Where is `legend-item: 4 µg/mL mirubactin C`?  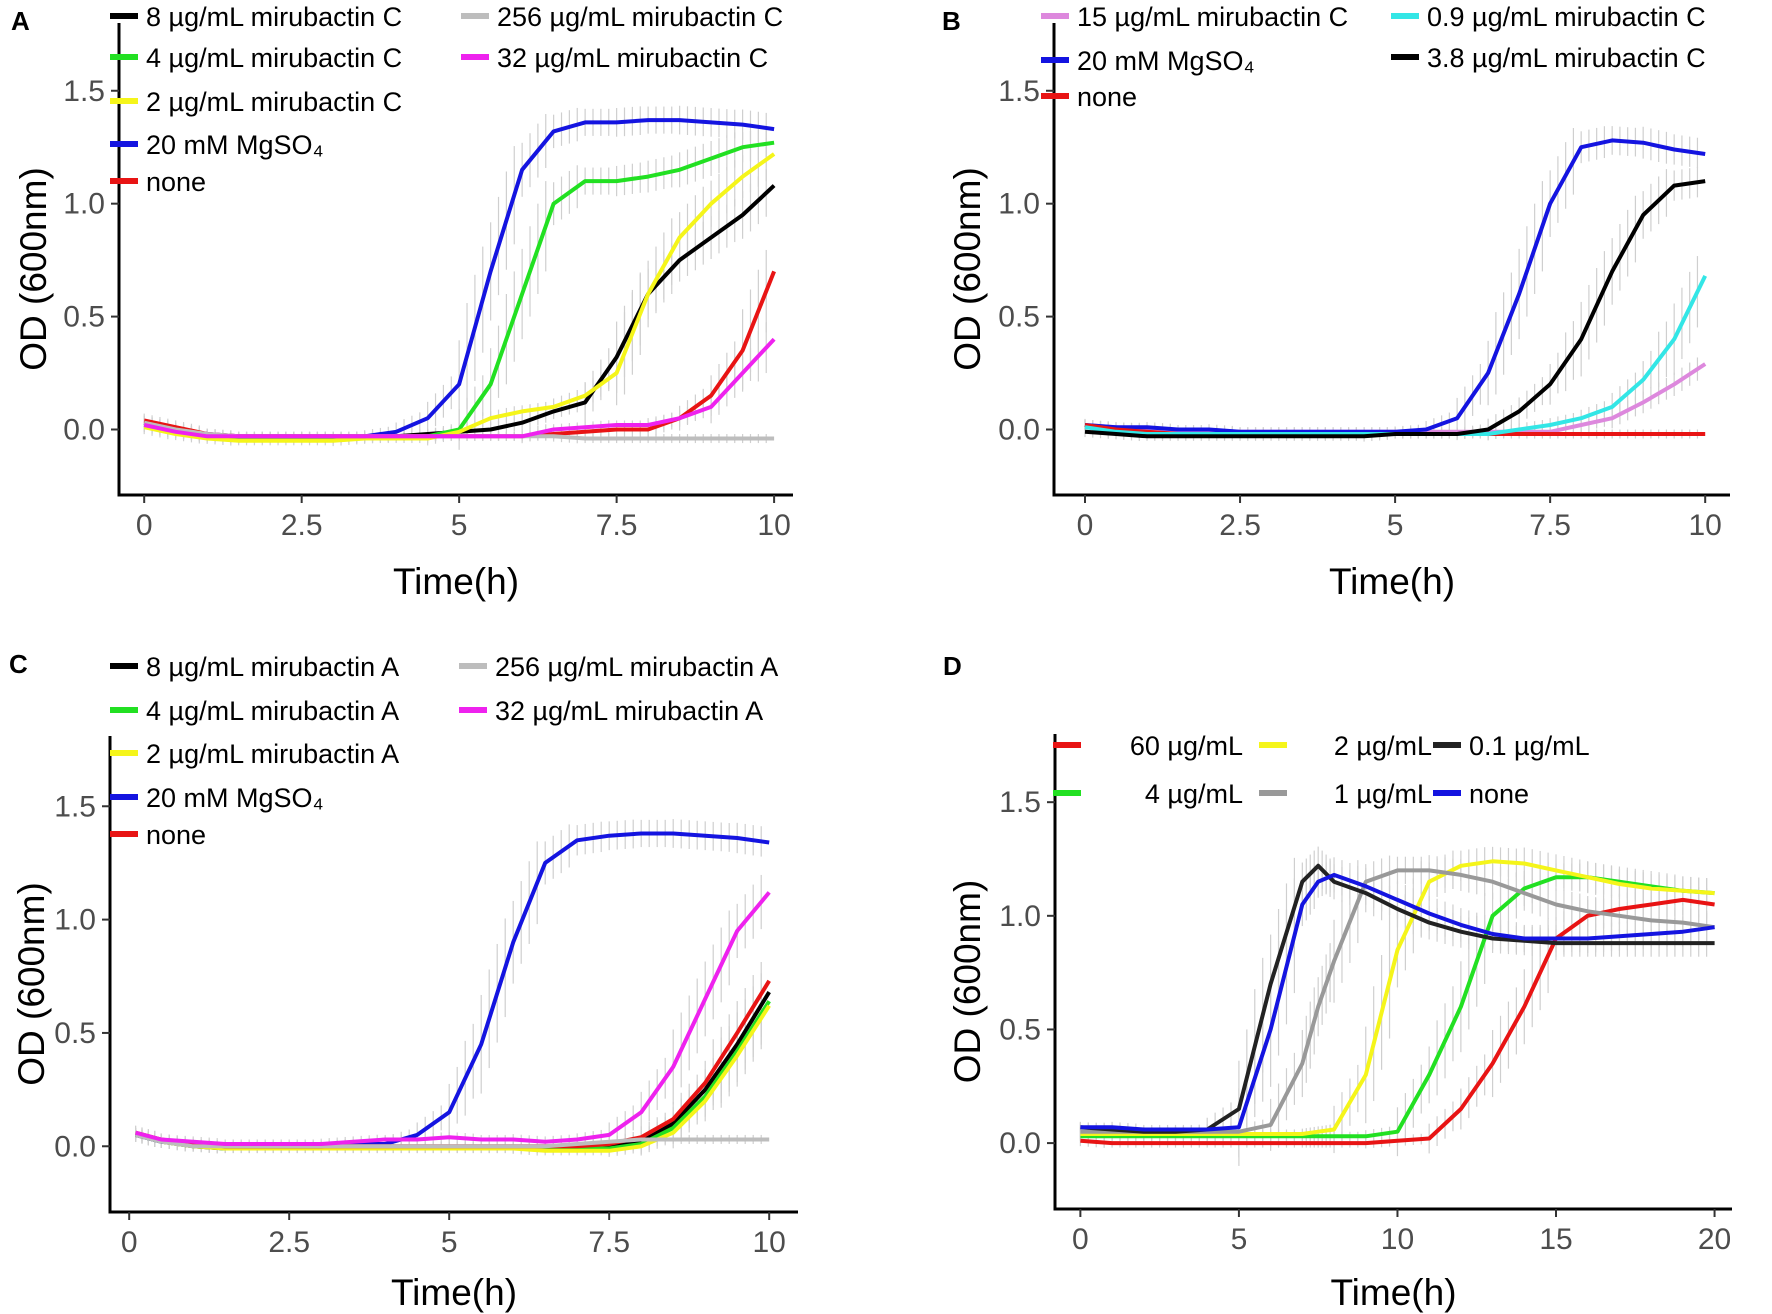 legend-item: 4 µg/mL mirubactin C is located at coordinates (256, 58).